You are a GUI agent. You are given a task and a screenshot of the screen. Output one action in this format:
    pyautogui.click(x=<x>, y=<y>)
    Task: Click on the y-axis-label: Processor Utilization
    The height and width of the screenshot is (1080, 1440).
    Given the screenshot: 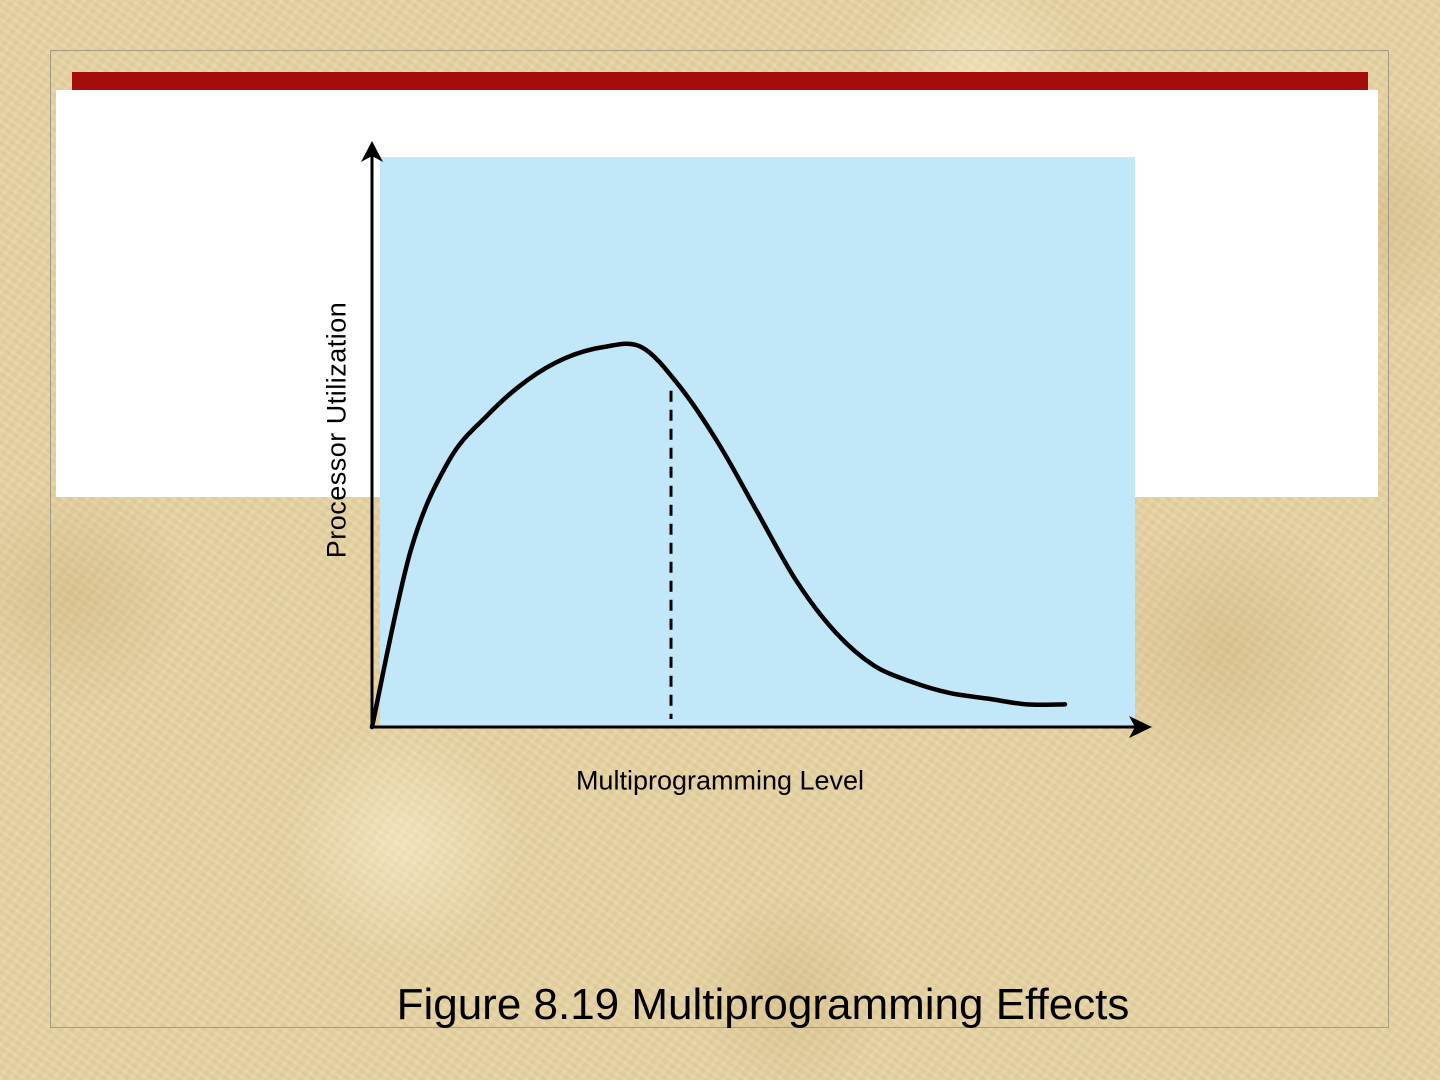 What is the action you would take?
    pyautogui.click(x=336, y=430)
    